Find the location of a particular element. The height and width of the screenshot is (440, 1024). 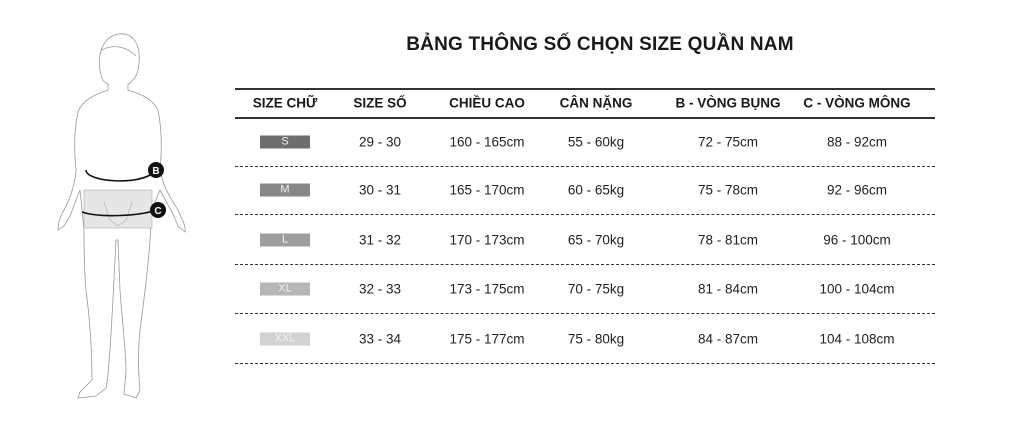

body-measurement-figure: B C is located at coordinates (121, 216).